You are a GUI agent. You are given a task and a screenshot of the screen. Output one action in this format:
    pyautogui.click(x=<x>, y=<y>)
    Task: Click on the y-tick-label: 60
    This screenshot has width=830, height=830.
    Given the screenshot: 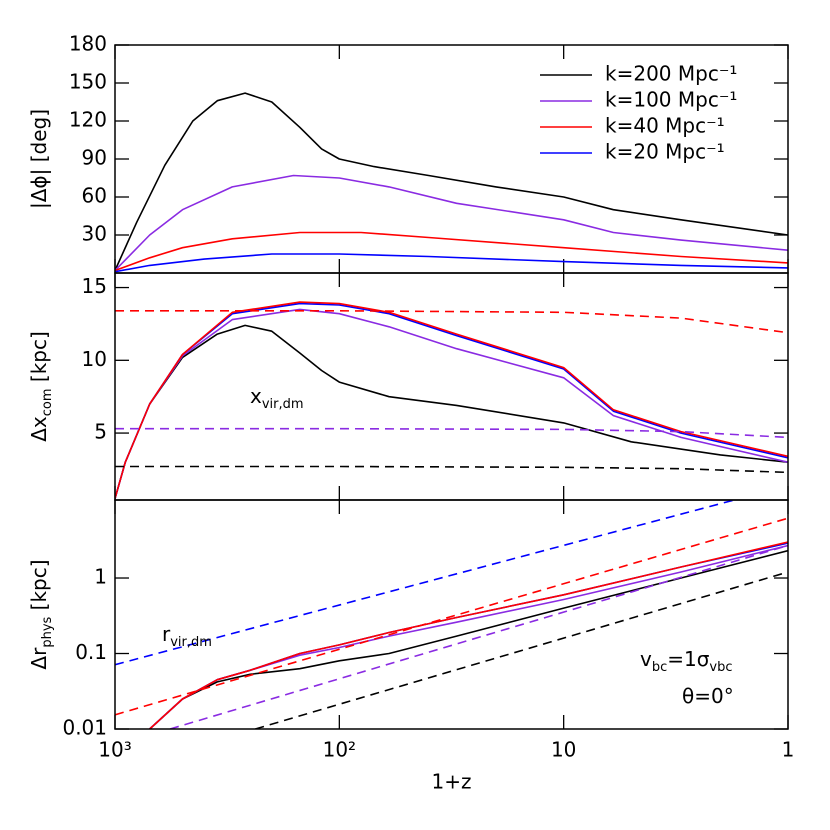 What is the action you would take?
    pyautogui.click(x=94, y=196)
    